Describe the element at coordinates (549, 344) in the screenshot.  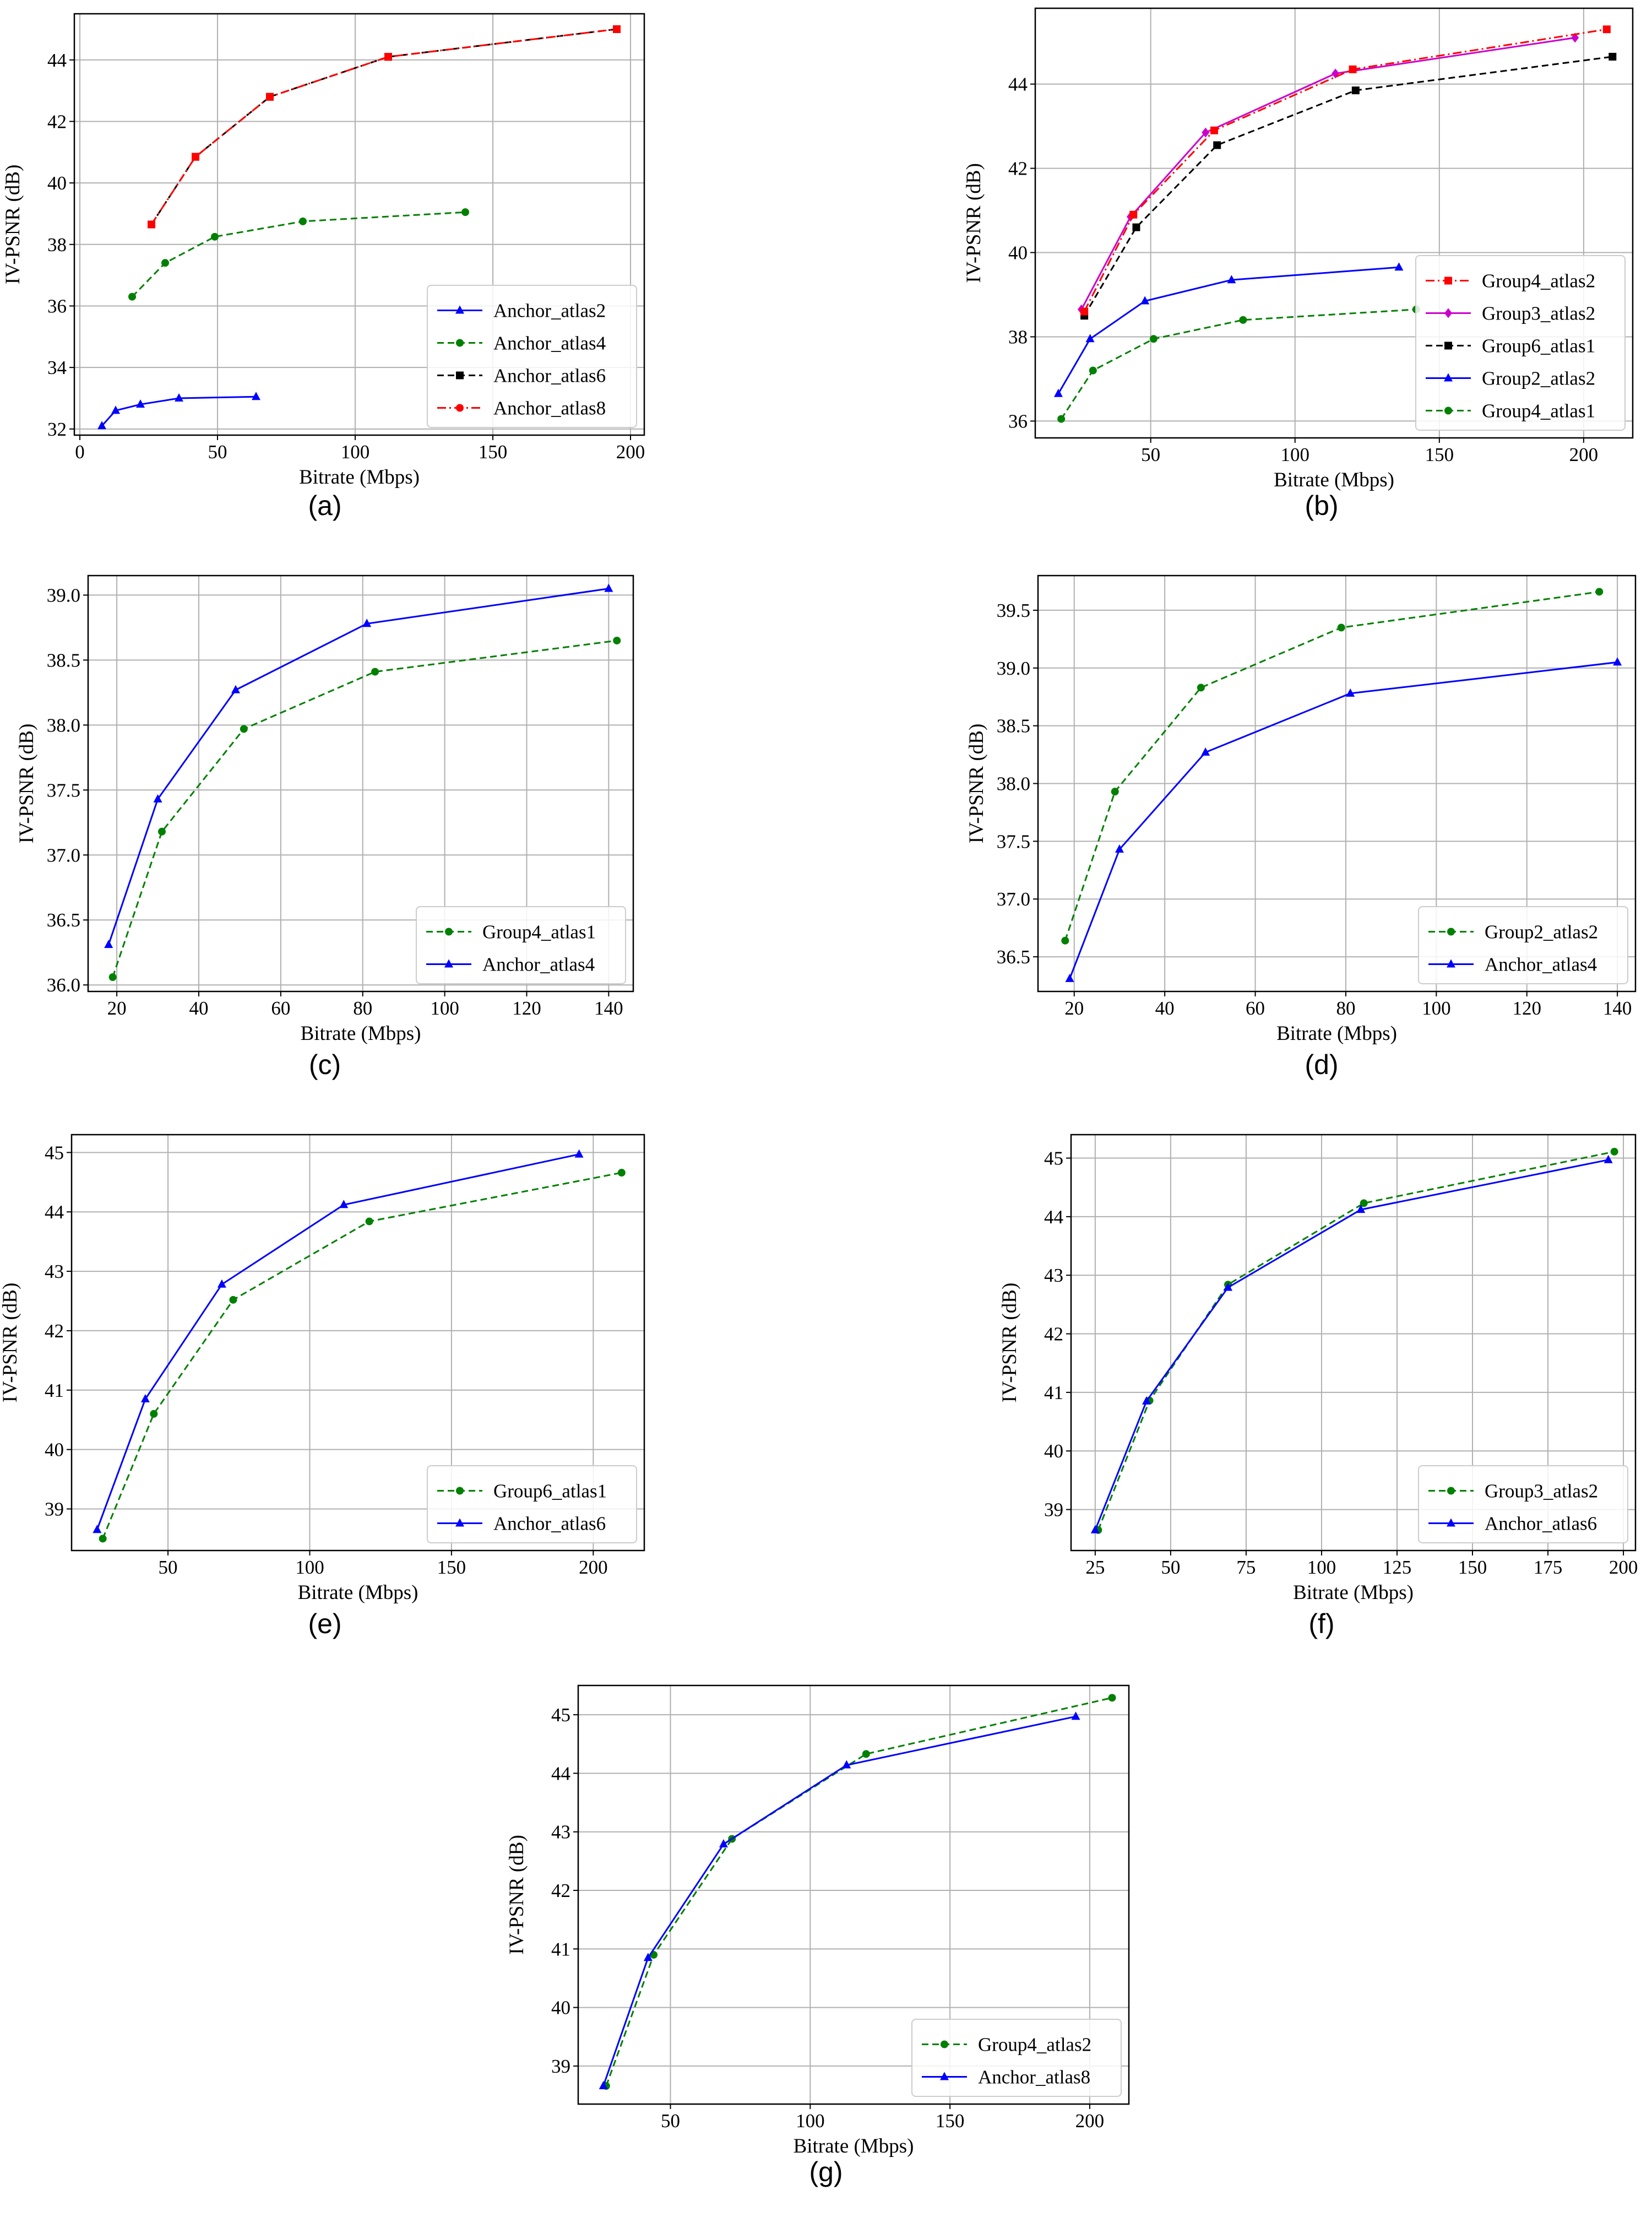
I see `legend-label: Anchor_atlas4` at that location.